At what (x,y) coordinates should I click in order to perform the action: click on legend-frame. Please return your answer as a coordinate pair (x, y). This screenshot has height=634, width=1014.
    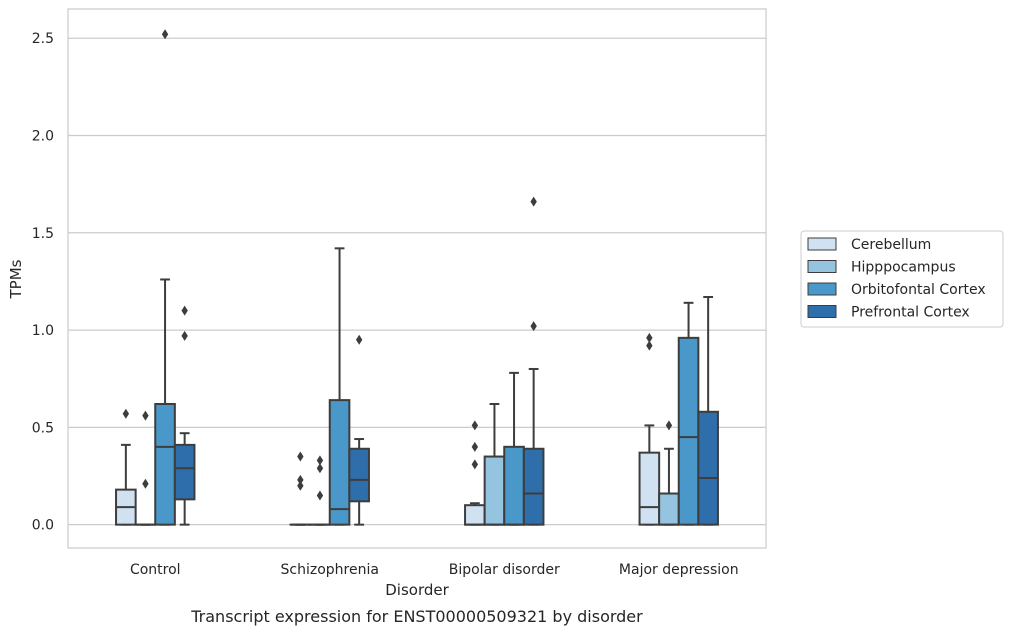
    Looking at the image, I should click on (902, 279).